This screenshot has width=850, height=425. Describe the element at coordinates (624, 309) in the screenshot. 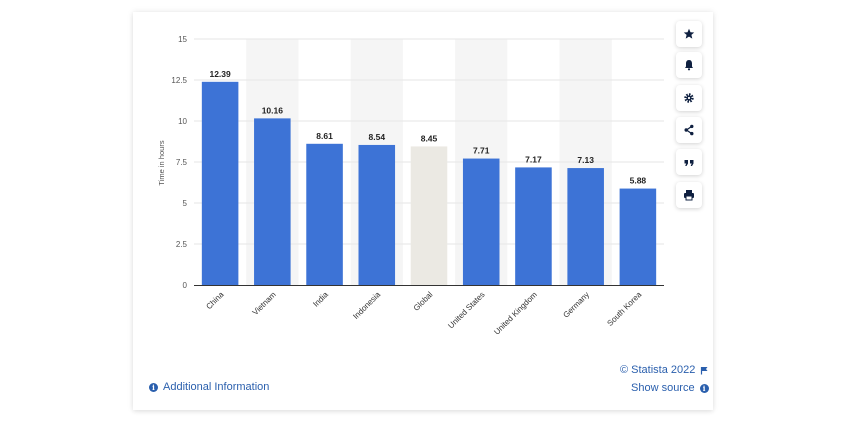

I see `x-tick-label: South Korea` at that location.